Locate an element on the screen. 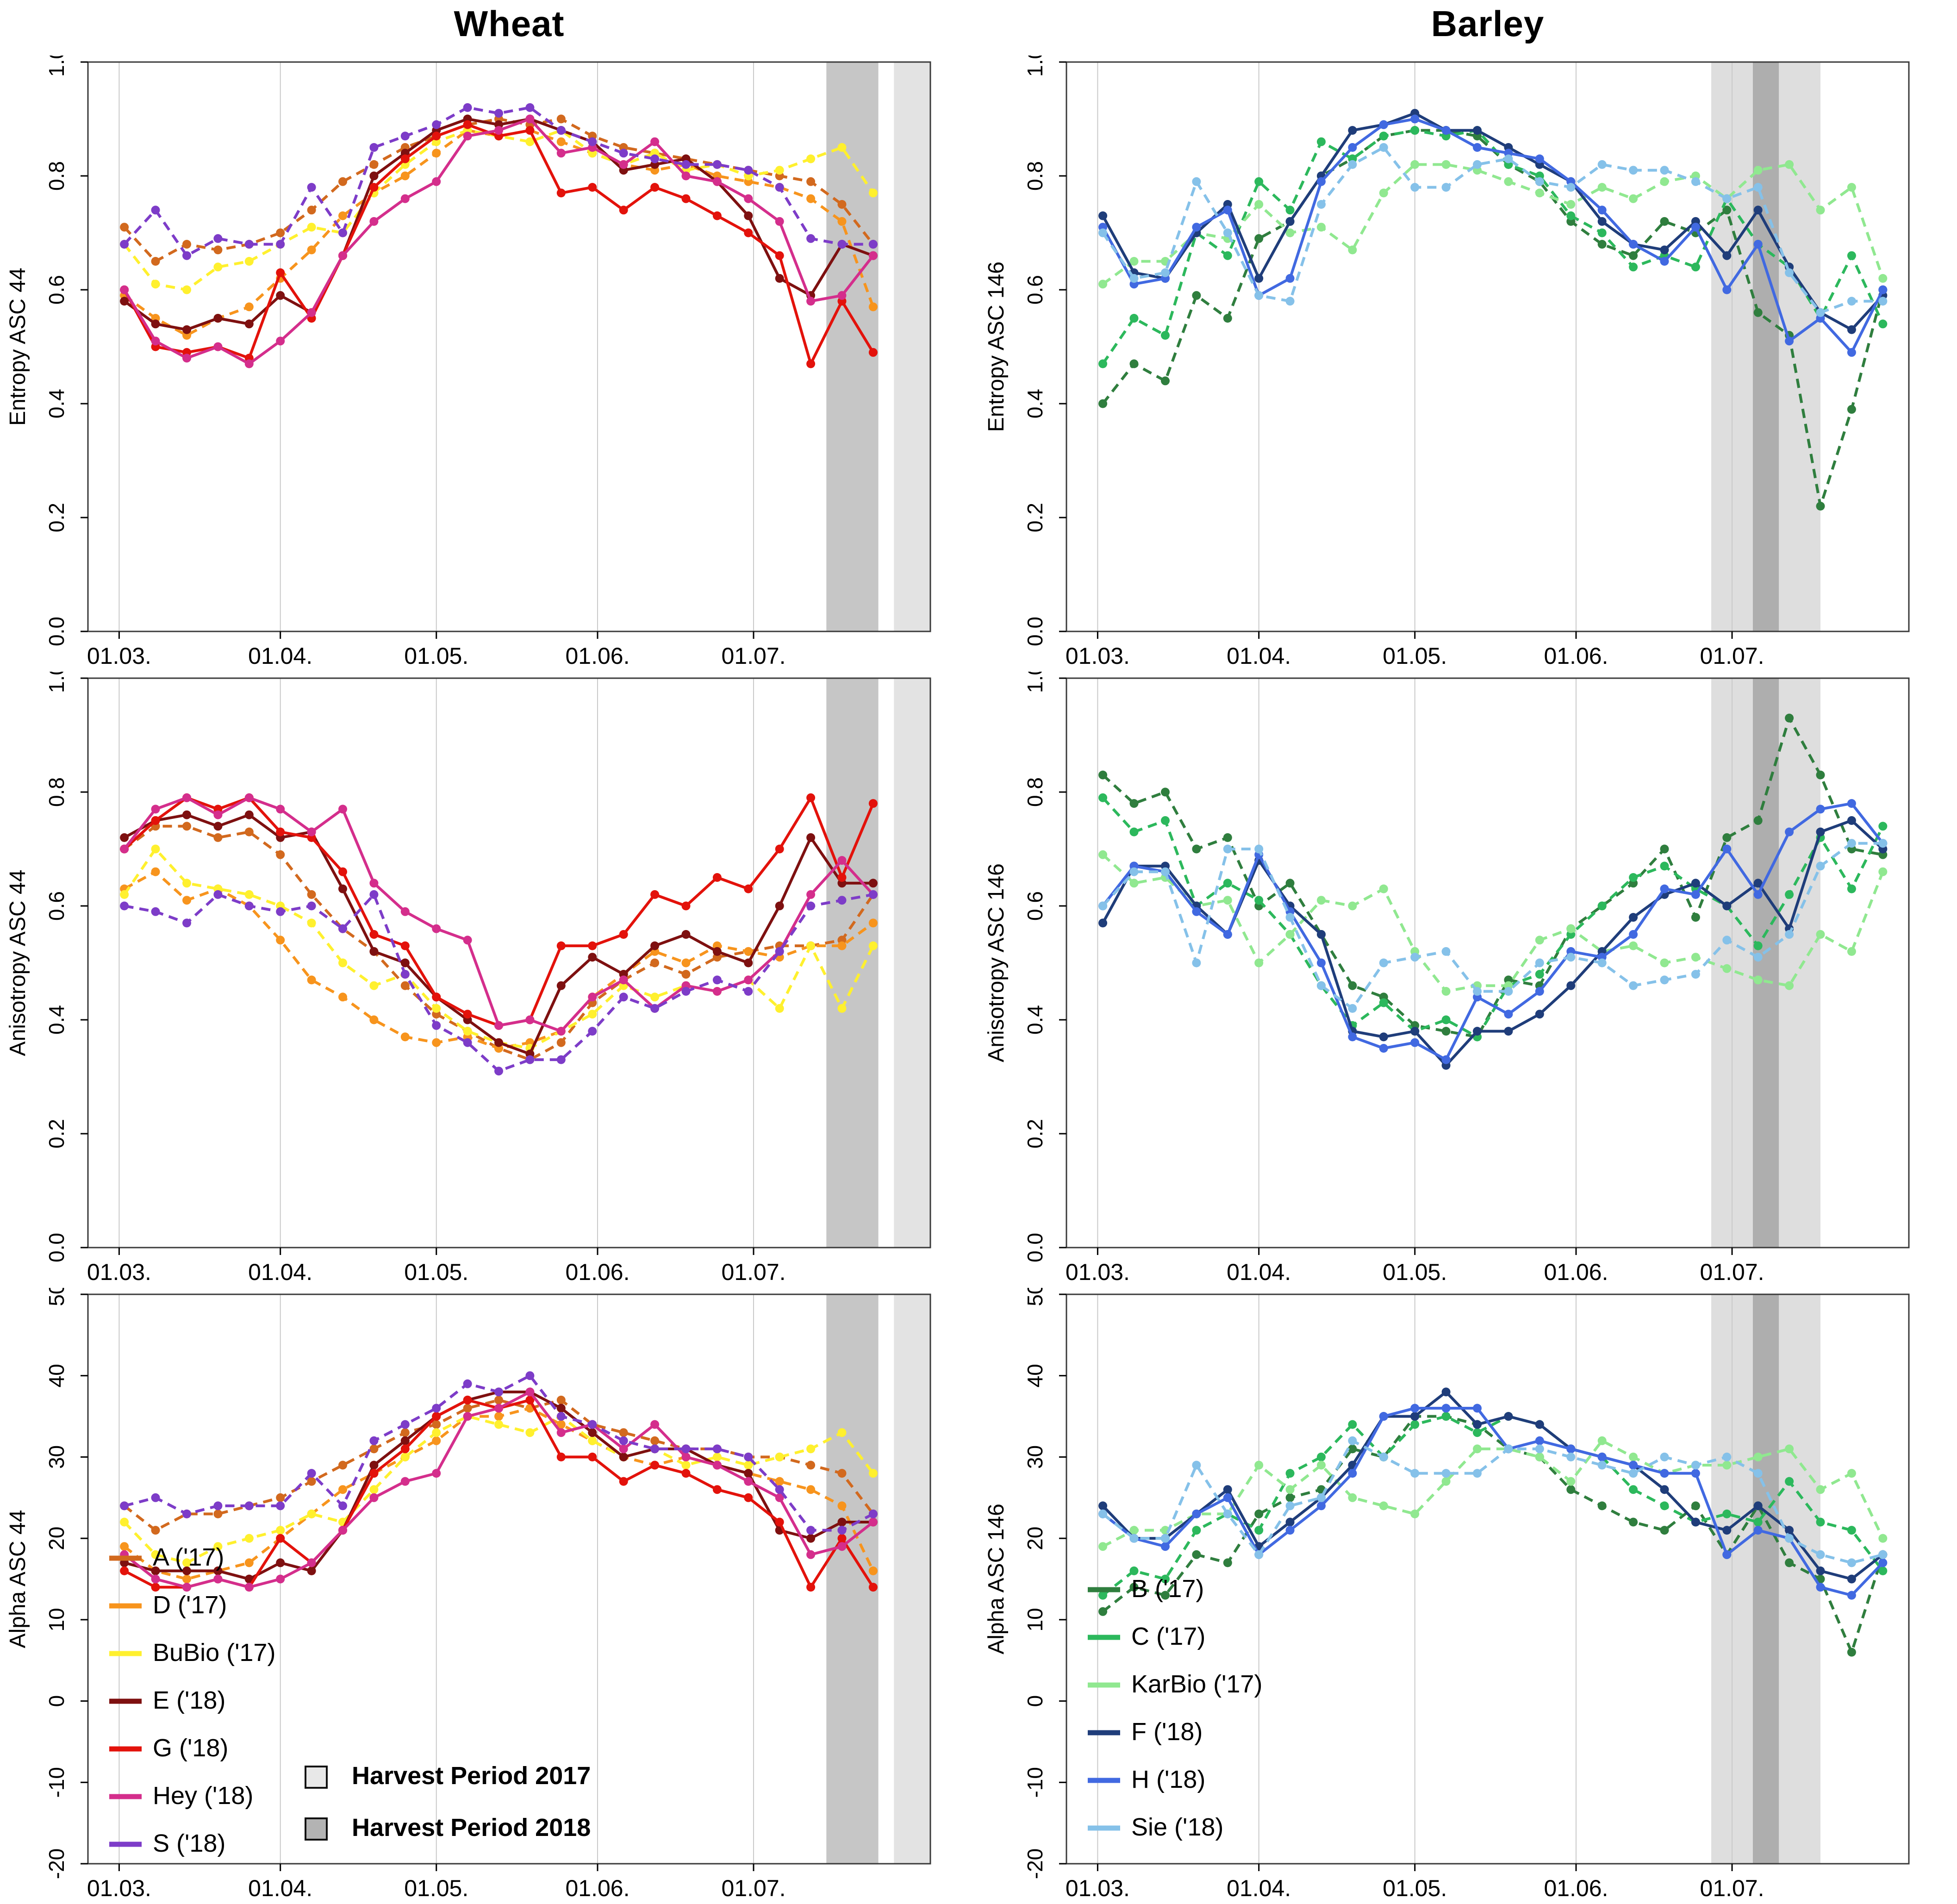 Image resolution: width=1957 pixels, height=1904 pixels. legend-label: Hey ('18) is located at coordinates (203, 1796).